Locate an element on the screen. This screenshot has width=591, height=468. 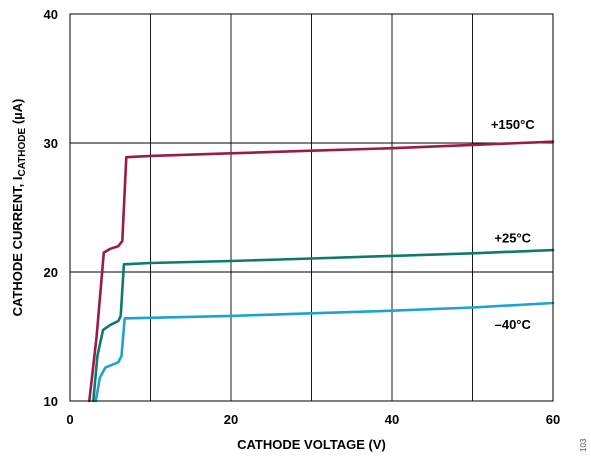
x-tick-label: 20 is located at coordinates (231, 419).